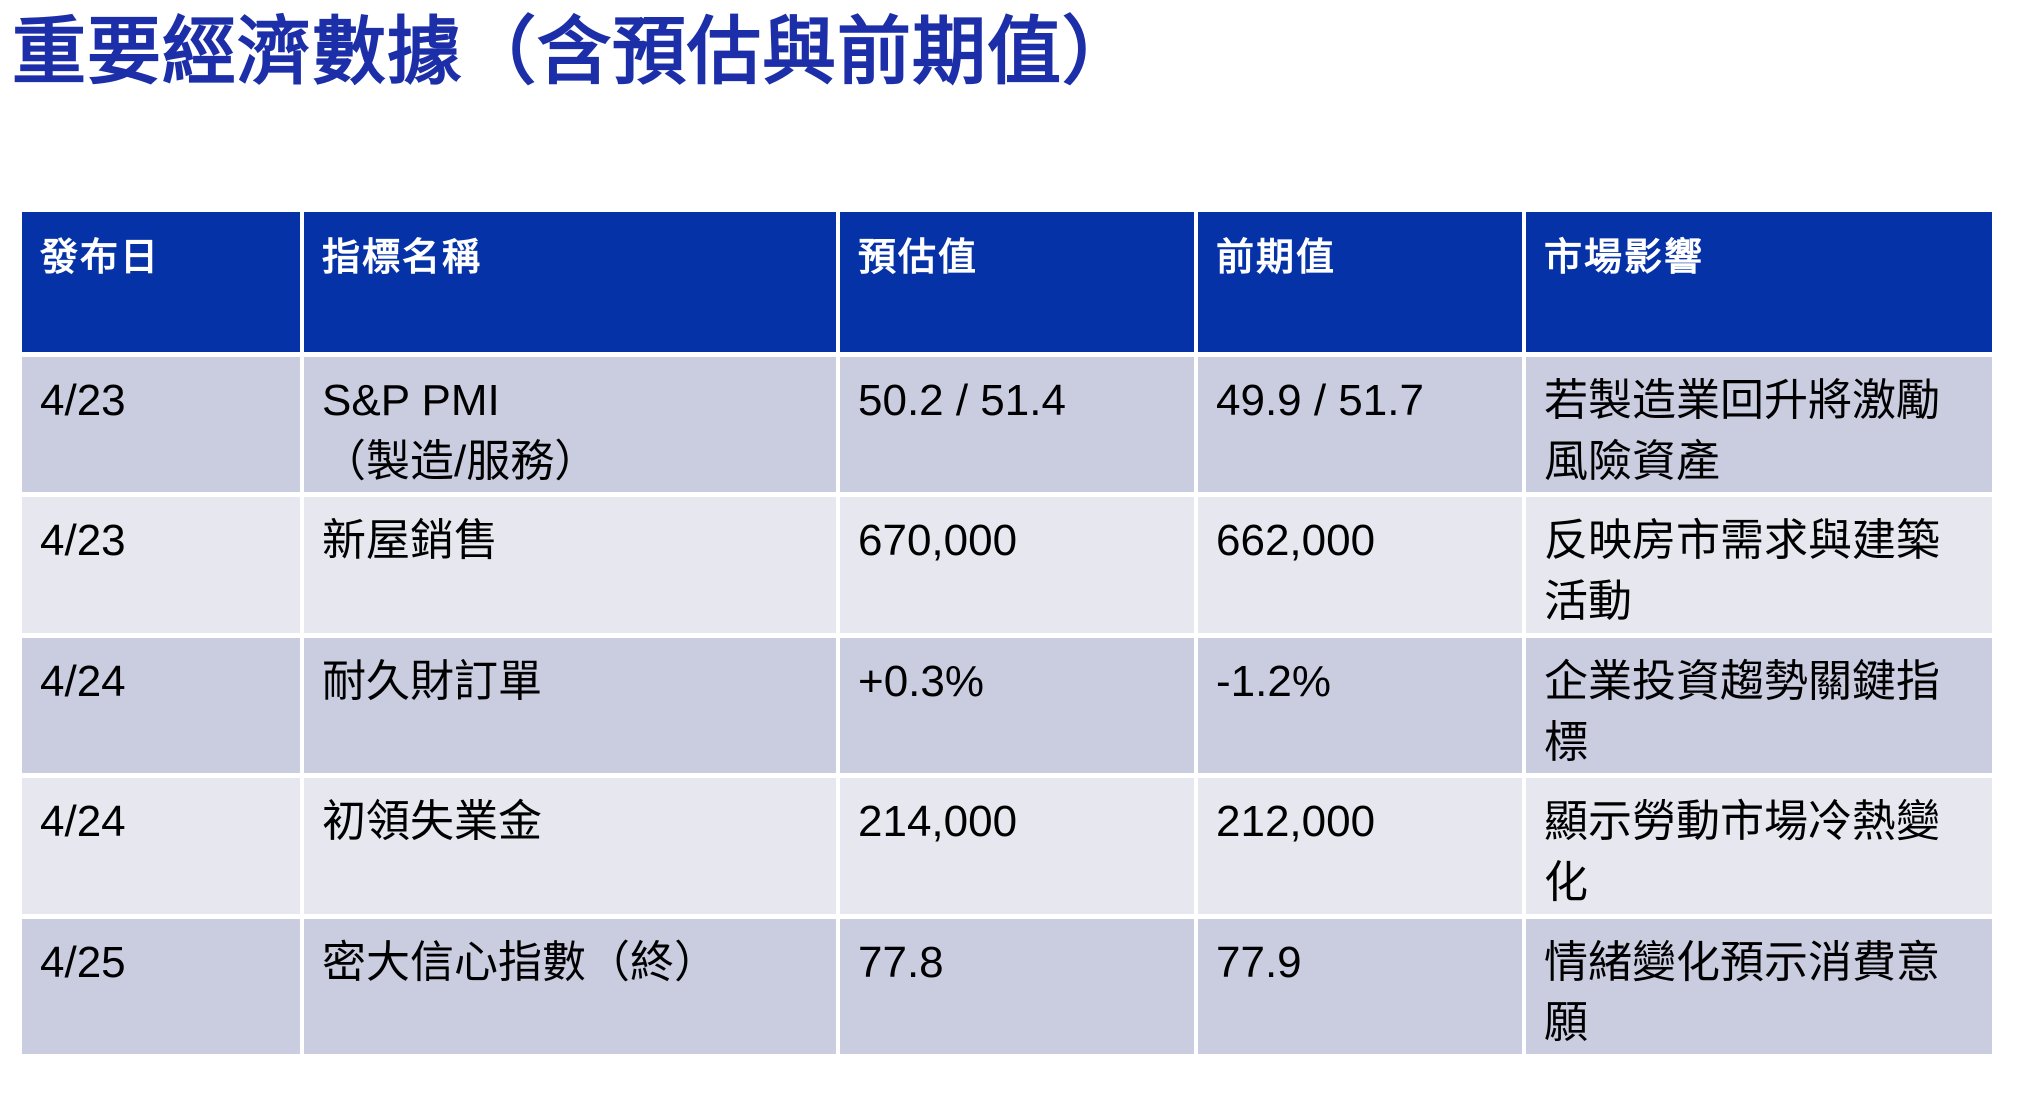 The height and width of the screenshot is (1093, 2031). Describe the element at coordinates (1362, 284) in the screenshot. I see `header-cell-previous: 前期值` at that location.